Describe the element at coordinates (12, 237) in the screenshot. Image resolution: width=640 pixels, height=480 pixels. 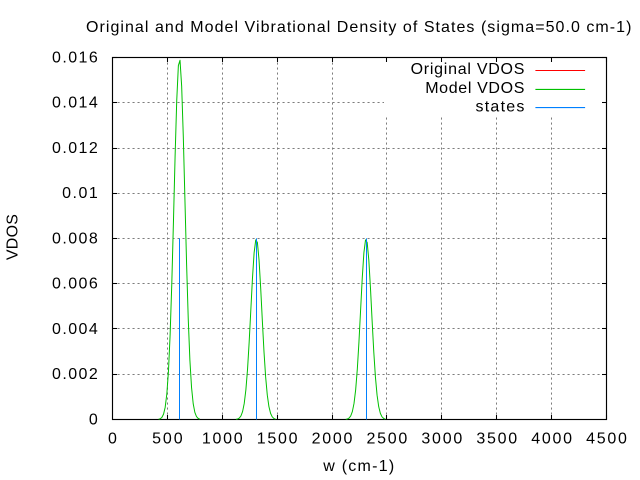
I see `svg-text: VDOS` at that location.